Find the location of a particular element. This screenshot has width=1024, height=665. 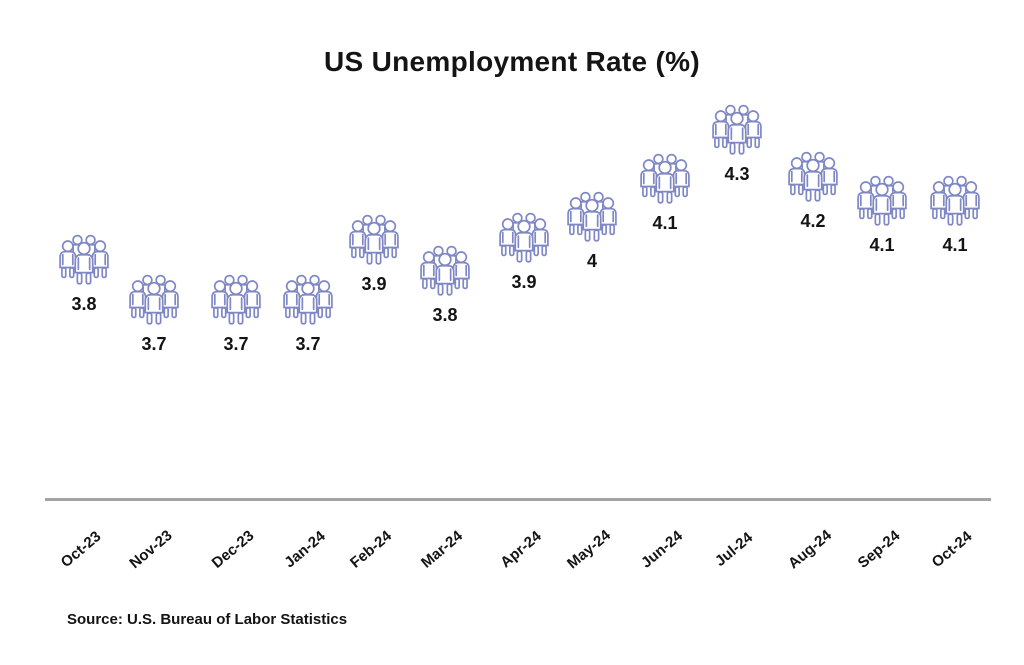

source-note: Source: U.S. Bureau of Labor Statistics is located at coordinates (207, 619).